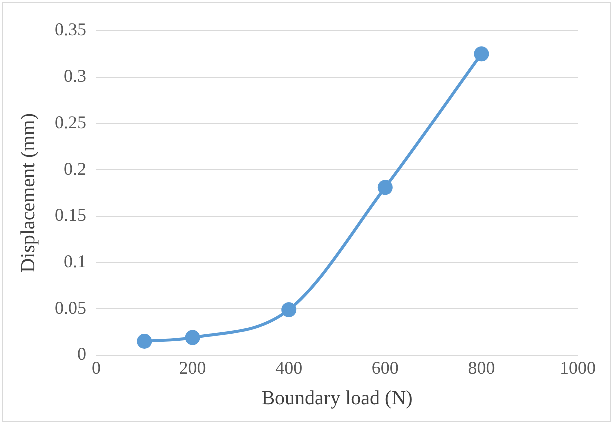 The image size is (613, 424). I want to click on x-tick-label: 400, so click(289, 368).